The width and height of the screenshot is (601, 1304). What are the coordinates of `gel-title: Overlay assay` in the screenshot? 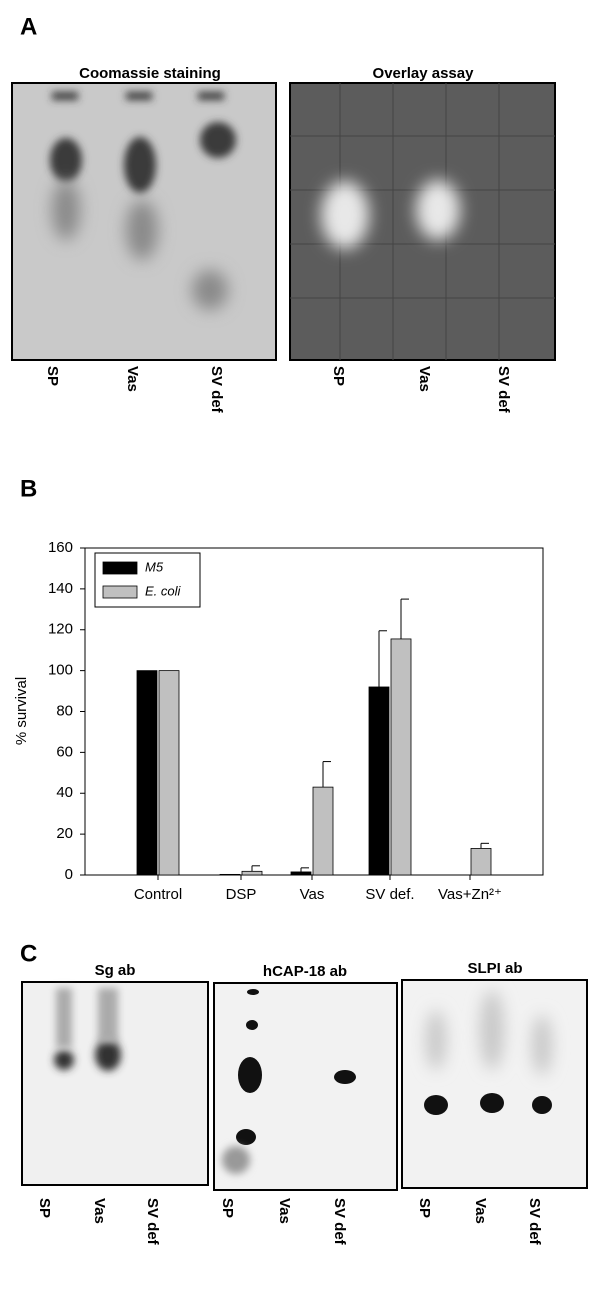 It's located at (424, 73).